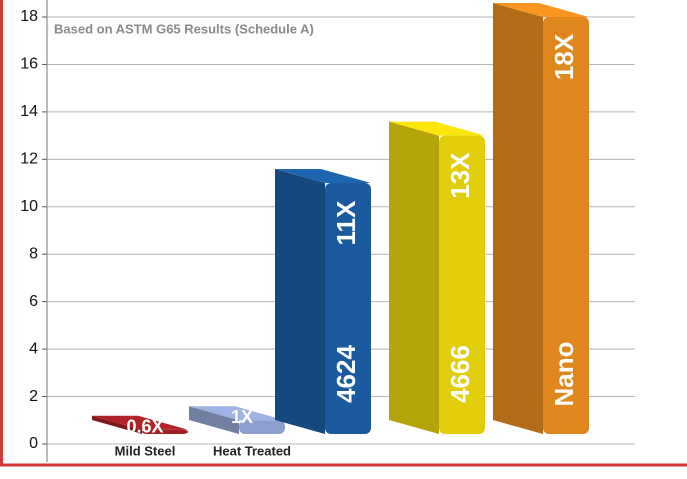  I want to click on y-tick-label: 14, so click(29, 111).